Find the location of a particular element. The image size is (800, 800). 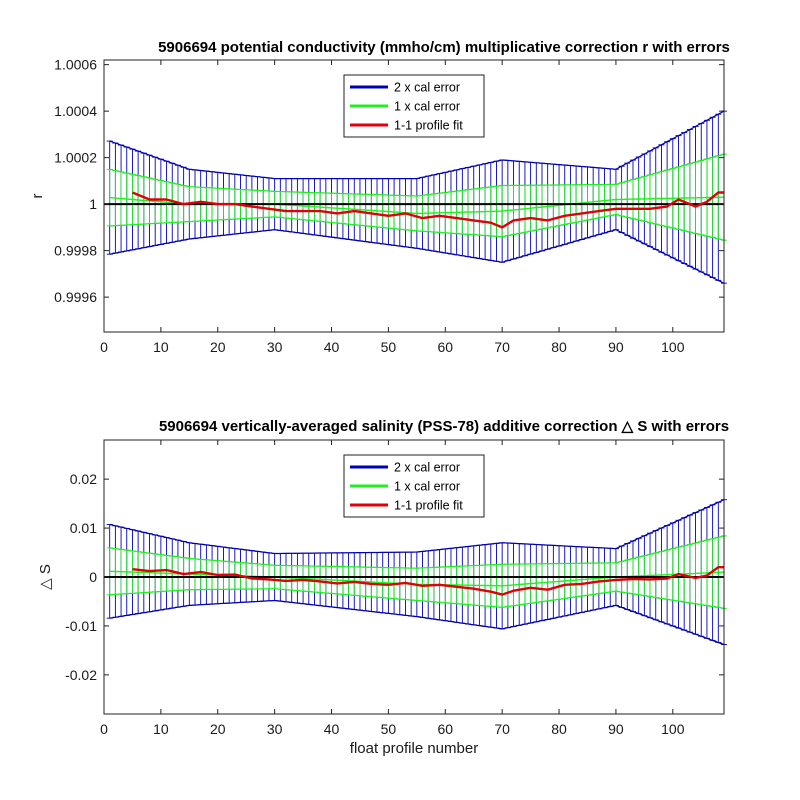

y-tick-label: 0 is located at coordinates (93, 577).